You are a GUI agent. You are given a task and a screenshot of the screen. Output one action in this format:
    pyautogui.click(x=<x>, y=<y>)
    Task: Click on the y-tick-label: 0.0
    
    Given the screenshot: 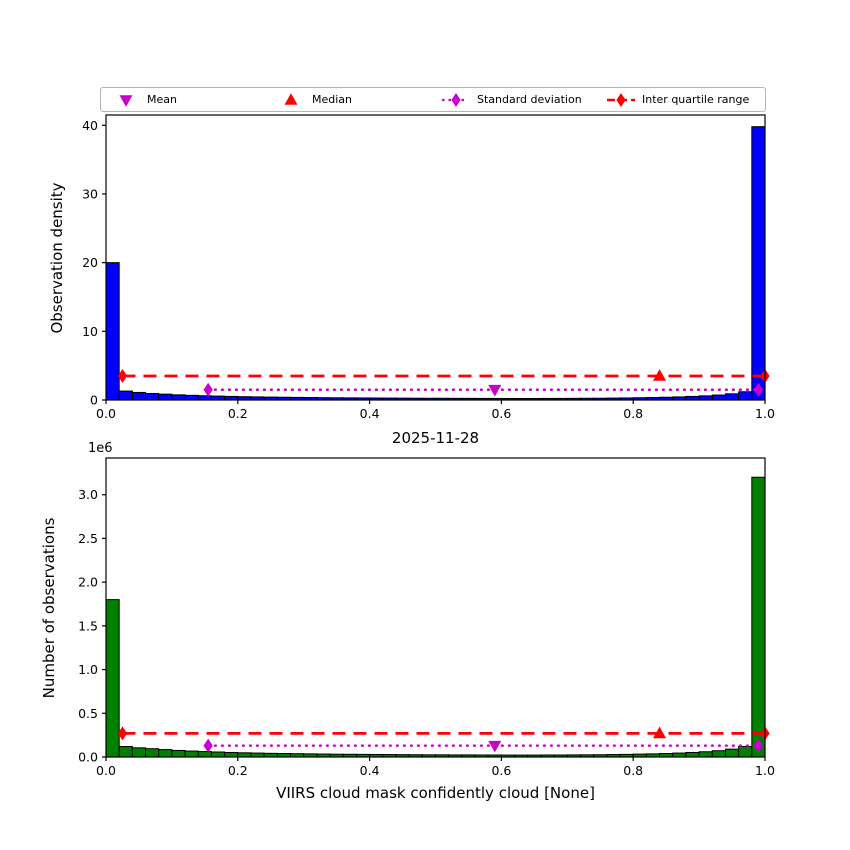 What is the action you would take?
    pyautogui.click(x=88, y=757)
    